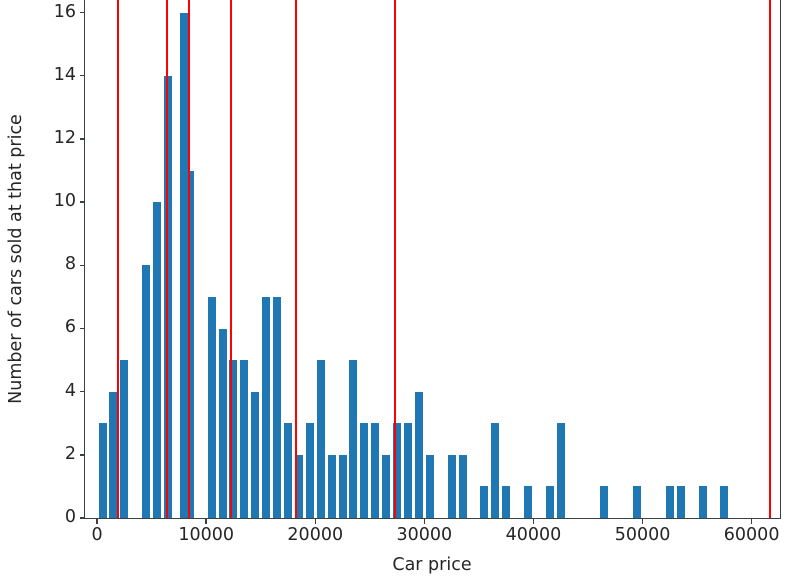 This screenshot has height=585, width=804. Describe the element at coordinates (780, 259) in the screenshot. I see `axis-spine-right` at that location.